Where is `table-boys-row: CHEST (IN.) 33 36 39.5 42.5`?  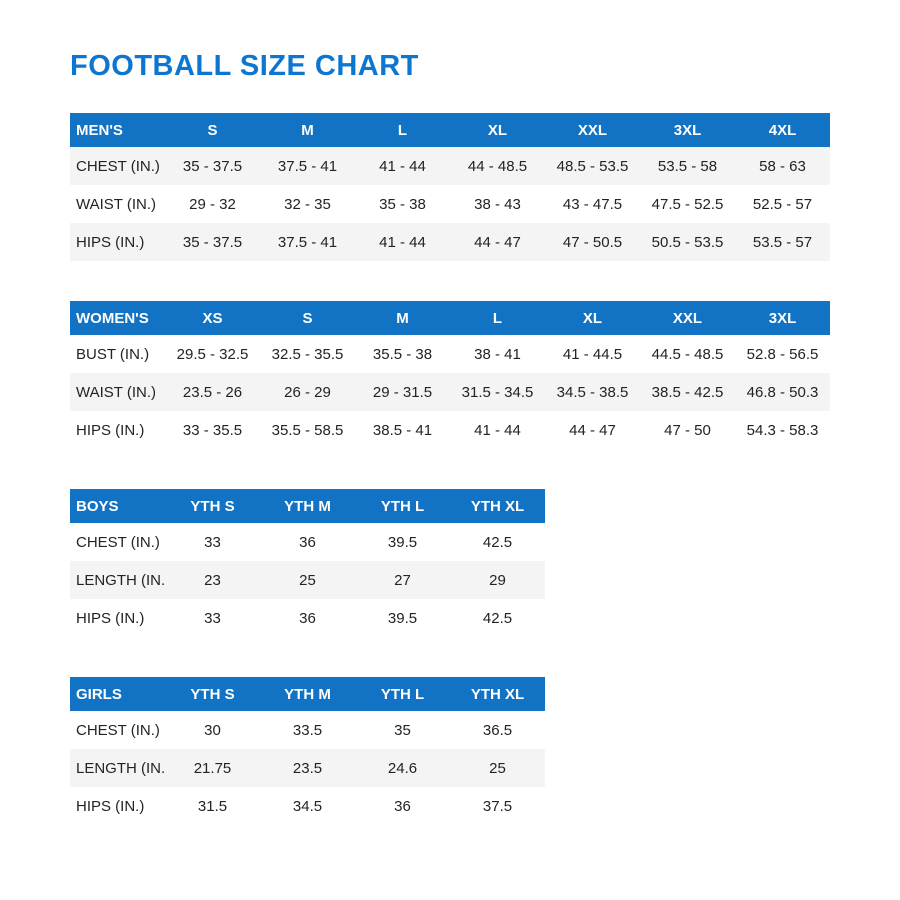 table-boys-row: CHEST (IN.) 33 36 39.5 42.5 is located at coordinates (307, 542).